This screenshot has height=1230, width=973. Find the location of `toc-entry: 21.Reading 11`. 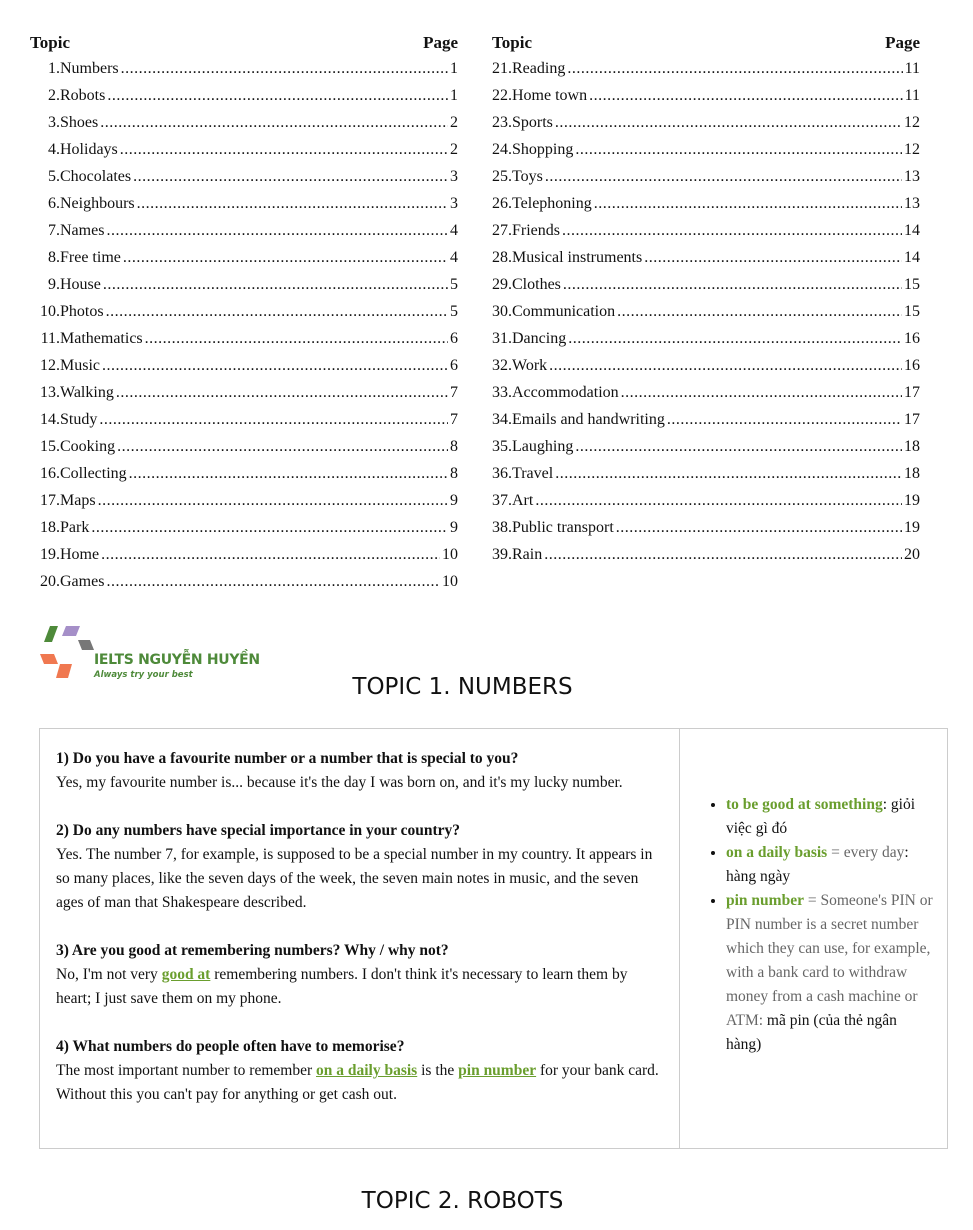

toc-entry: 21.Reading 11 is located at coordinates (706, 73).